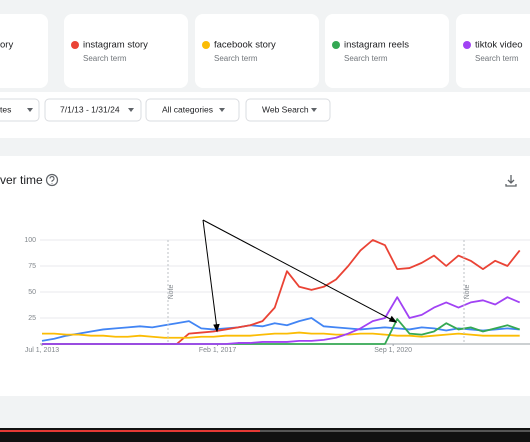 The image size is (530, 442). I want to click on filter-label: Web Search, so click(285, 109).